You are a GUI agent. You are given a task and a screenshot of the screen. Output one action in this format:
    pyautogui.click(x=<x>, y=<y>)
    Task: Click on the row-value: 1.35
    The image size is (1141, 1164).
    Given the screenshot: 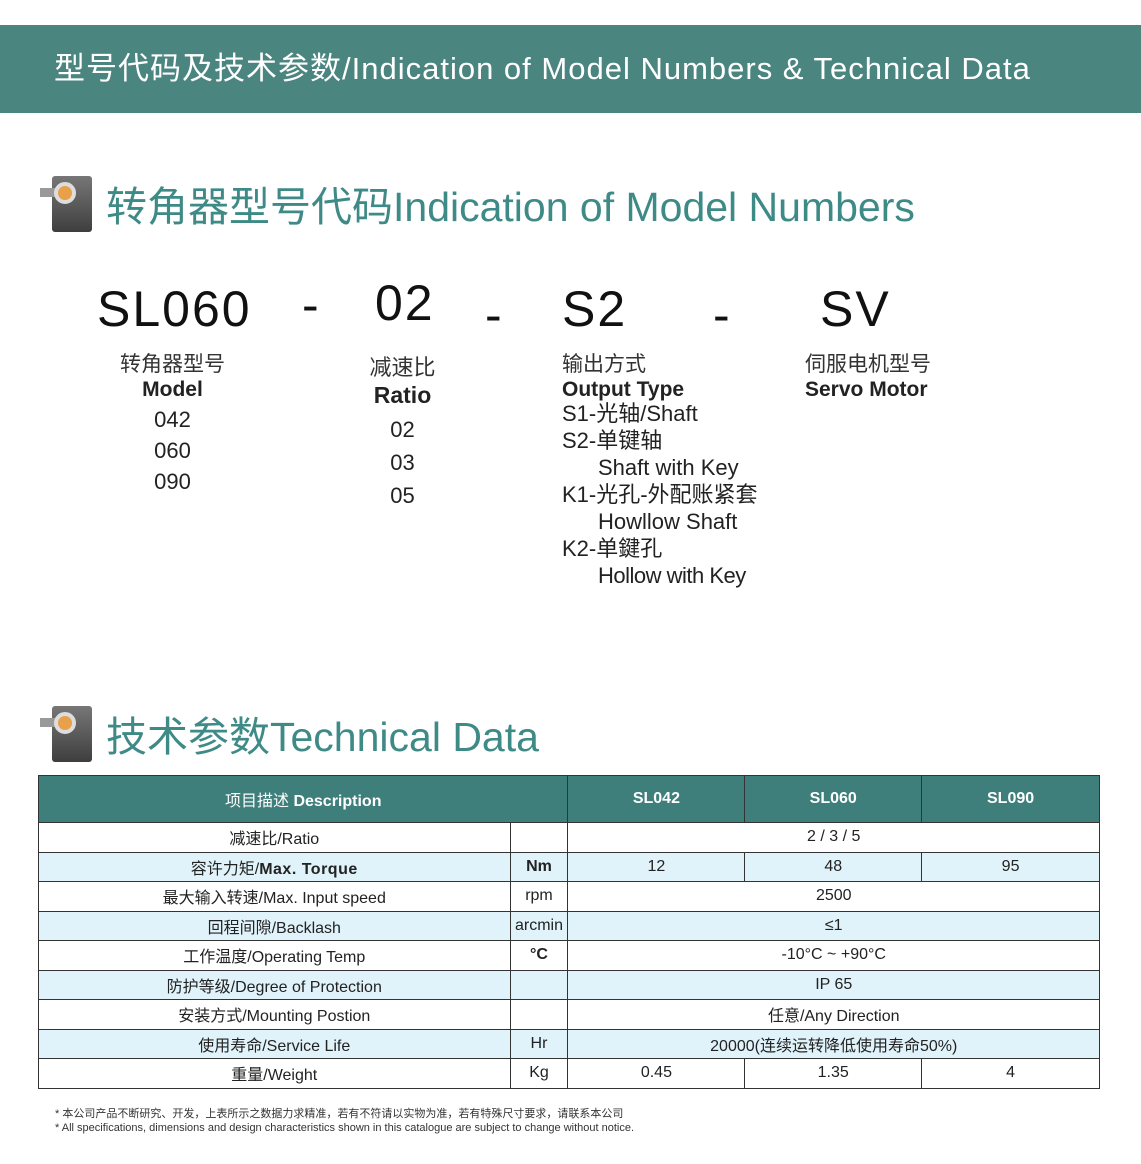 What is the action you would take?
    pyautogui.click(x=833, y=1073)
    